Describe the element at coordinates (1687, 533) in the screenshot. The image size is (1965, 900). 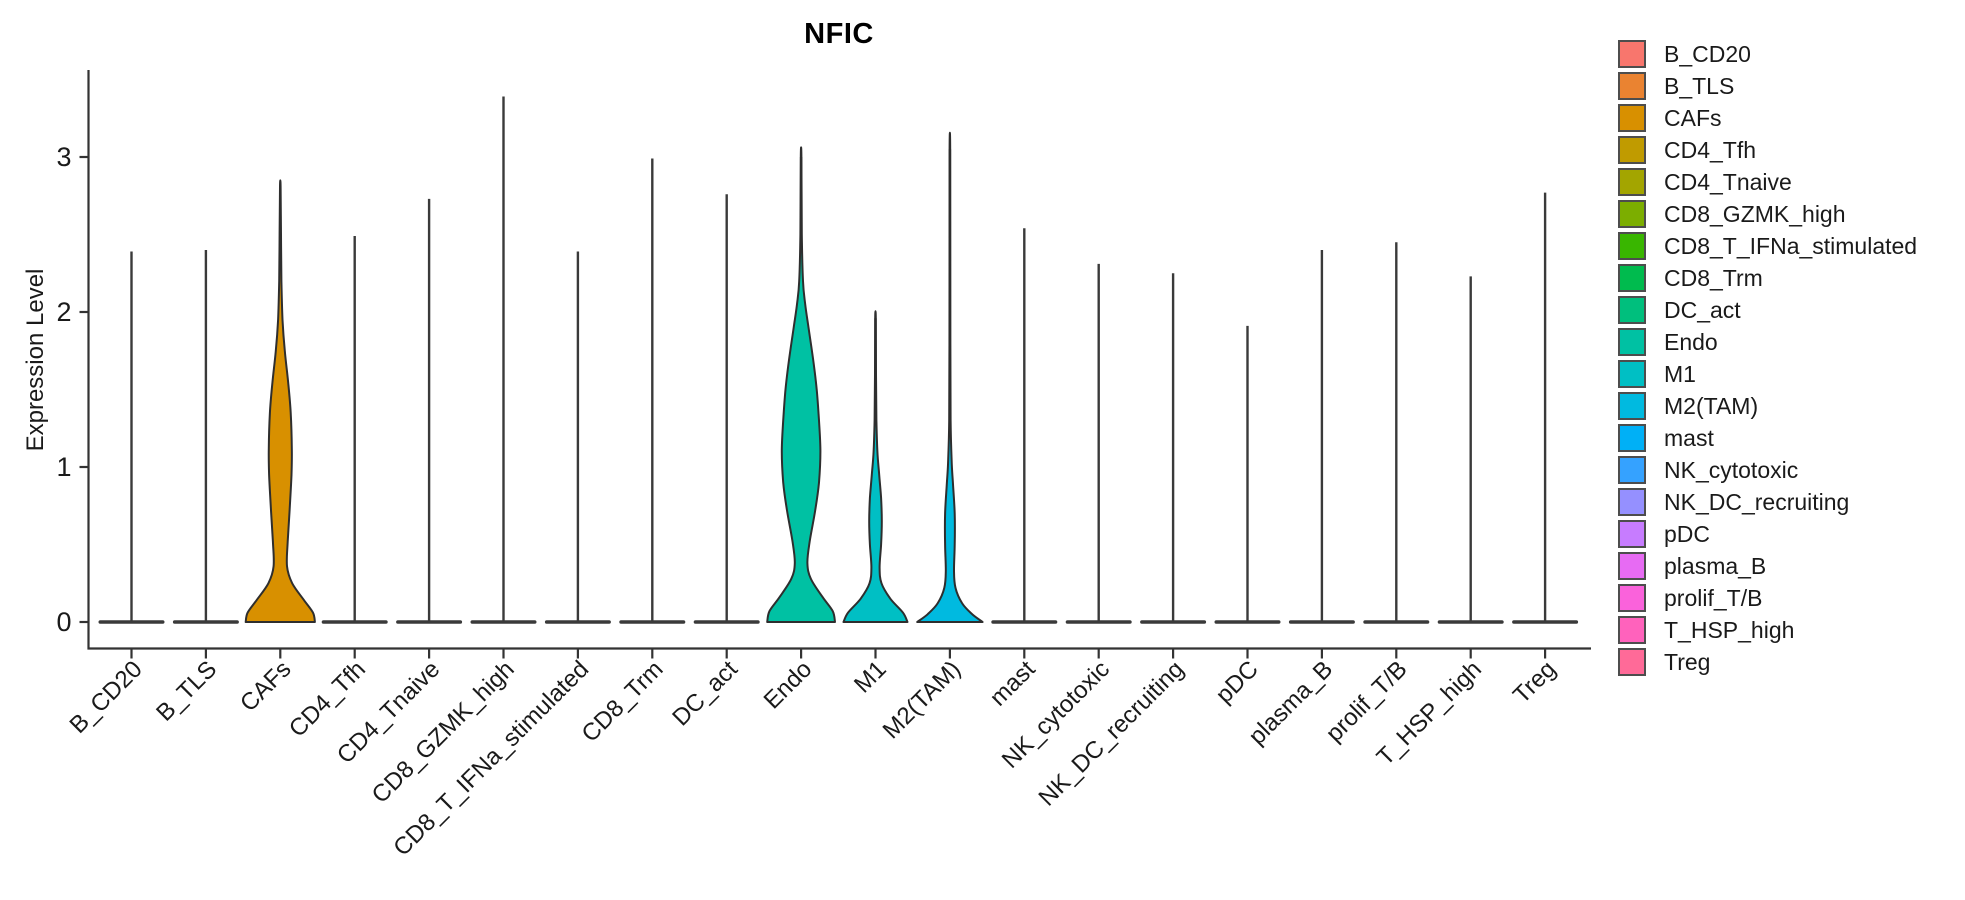
I see `legend-label: pDC` at that location.